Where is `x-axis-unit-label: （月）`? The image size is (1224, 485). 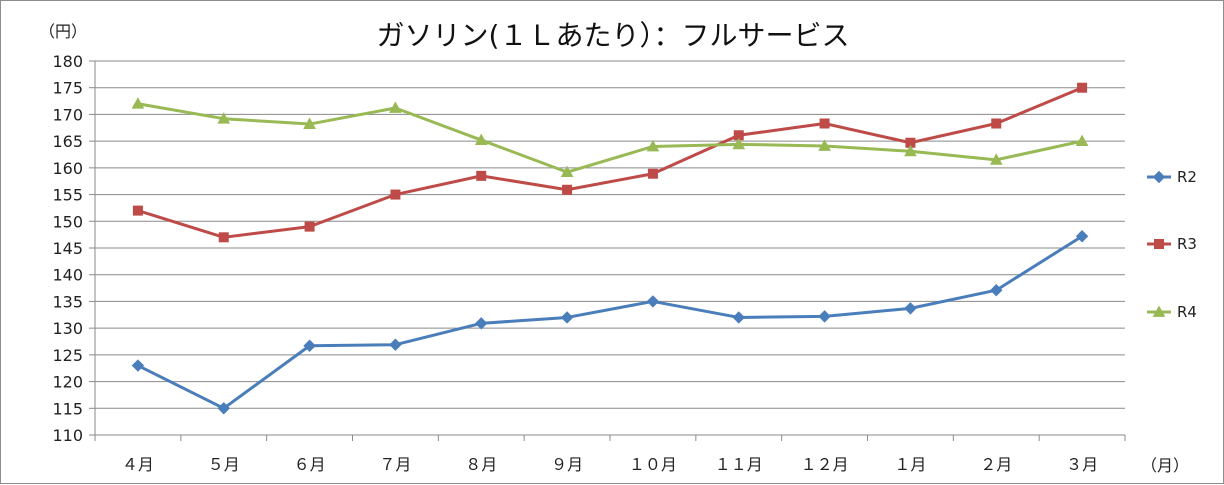
x-axis-unit-label: （月） is located at coordinates (1165, 465).